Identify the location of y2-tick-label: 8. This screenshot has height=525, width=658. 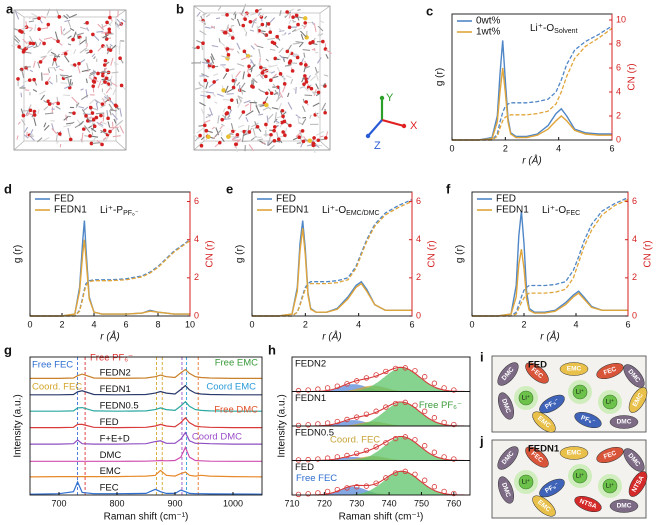
(618, 43).